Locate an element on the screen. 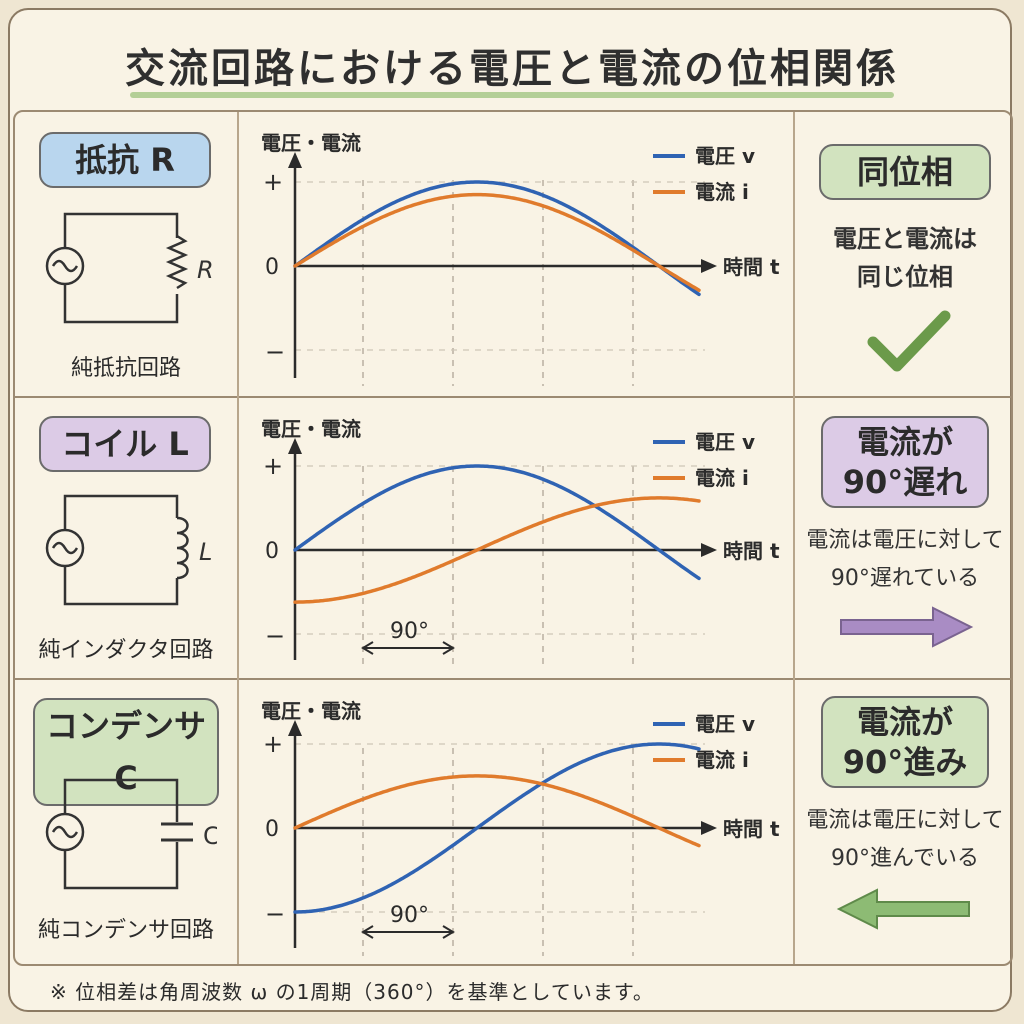  footer-note: ※ 位相差は角周波数 ω の1周期（360°）を基準としています。 is located at coordinates (352, 992).